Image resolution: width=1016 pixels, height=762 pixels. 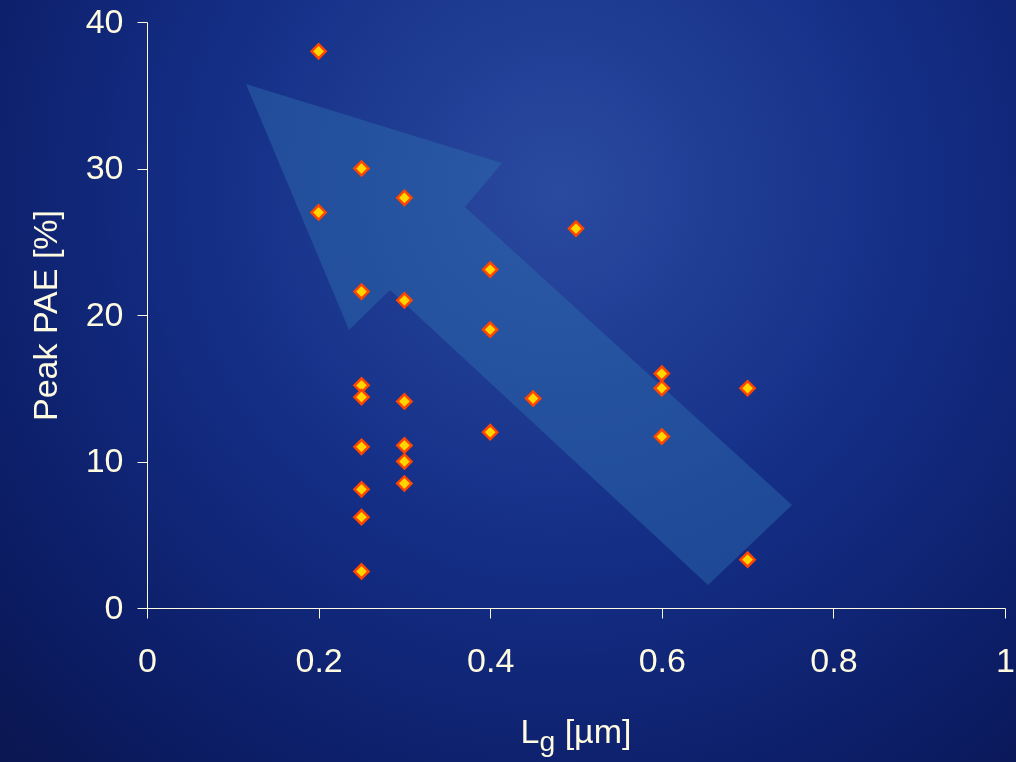 I want to click on x-tick-label: 0.4, so click(x=491, y=659).